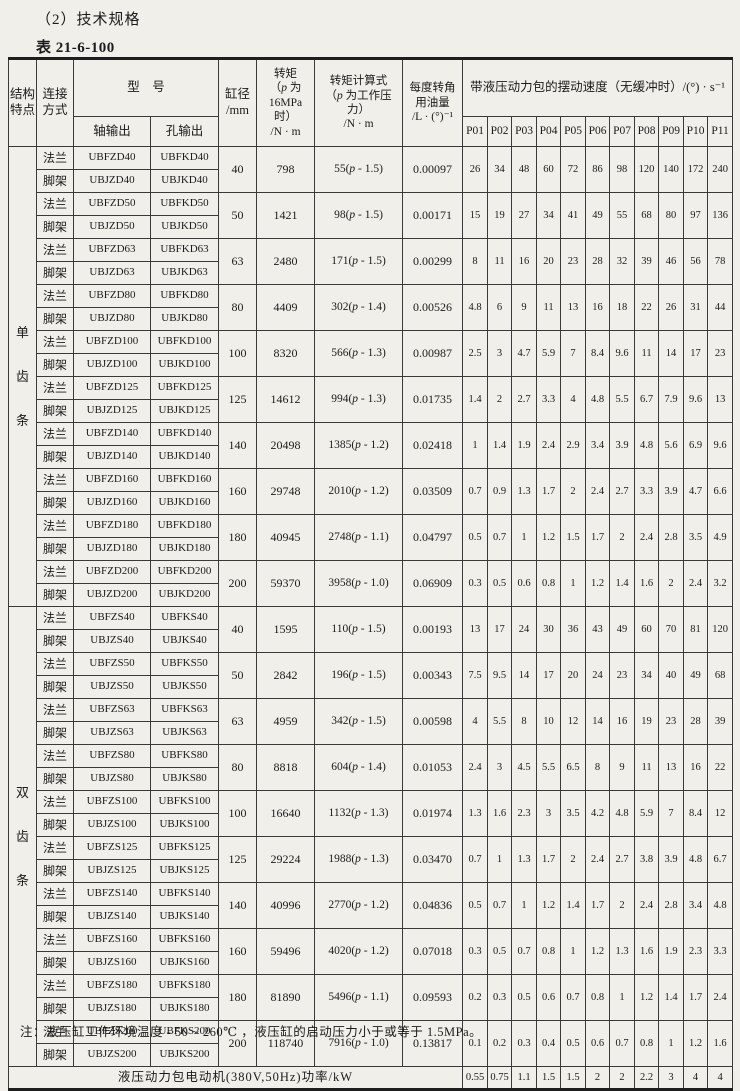 The image size is (740, 1091). What do you see at coordinates (286, 629) in the screenshot?
I see `torque-cell: 1595` at bounding box center [286, 629].